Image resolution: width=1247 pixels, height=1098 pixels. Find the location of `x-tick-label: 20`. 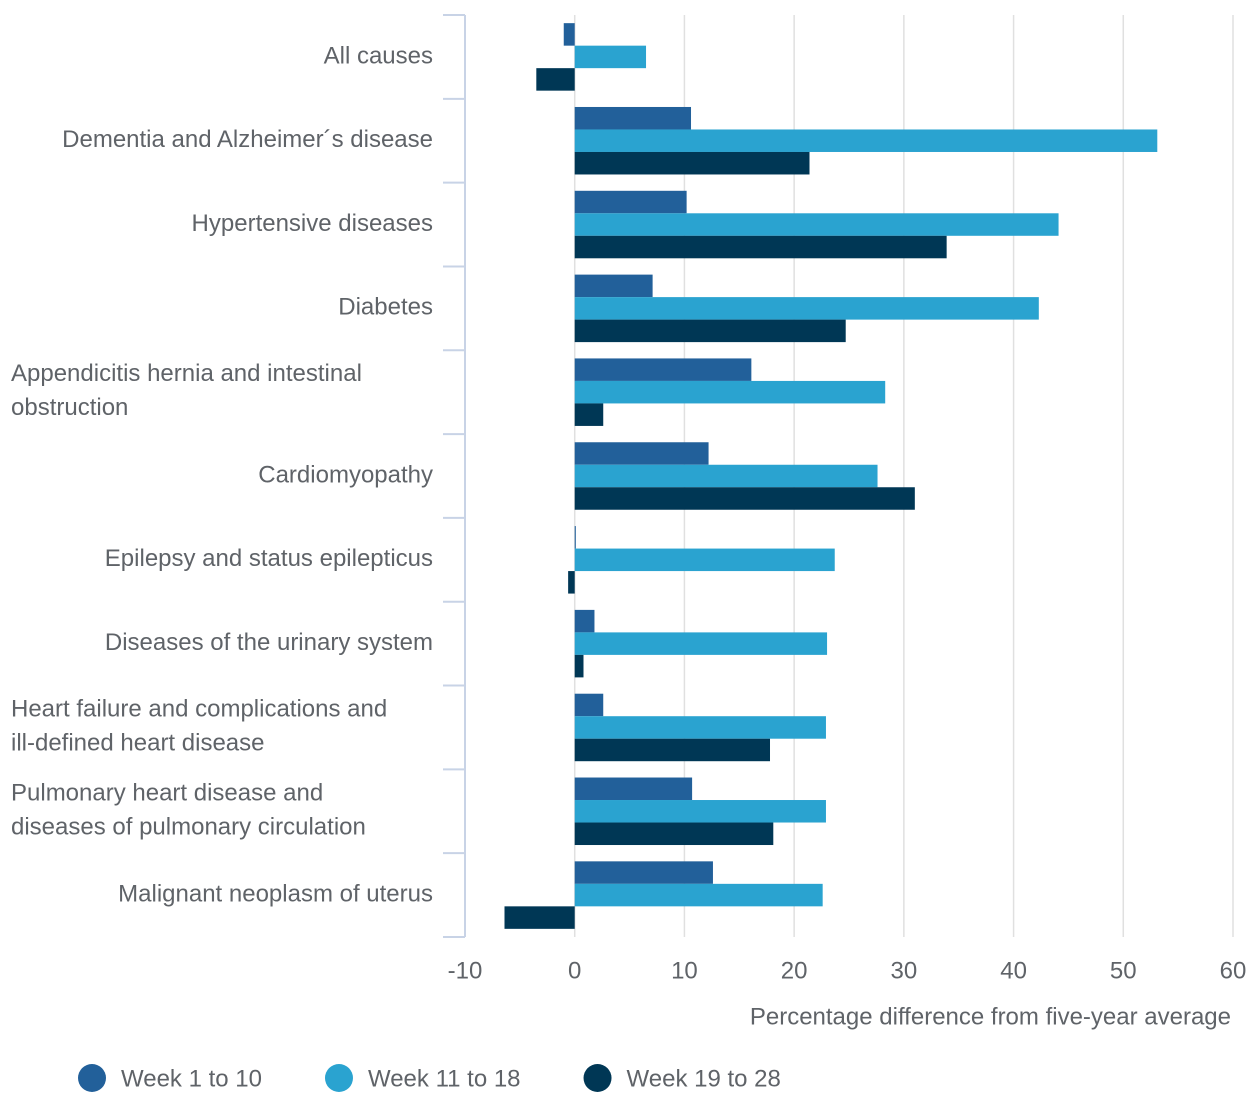

x-tick-label: 20 is located at coordinates (794, 970).